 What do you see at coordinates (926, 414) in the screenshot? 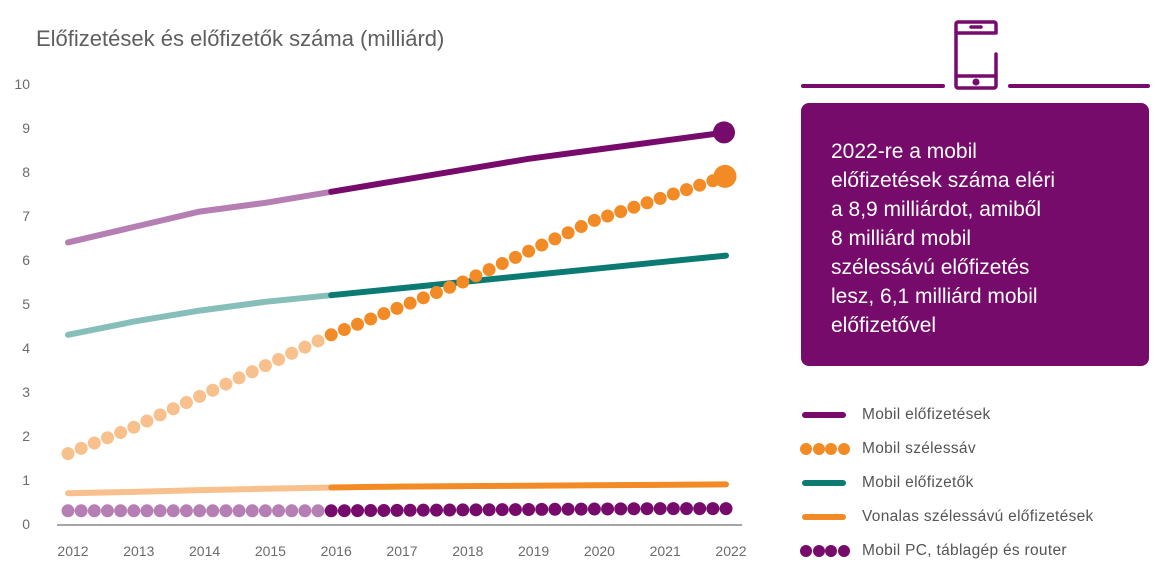
I see `legend-label: Mobil előfizetések` at bounding box center [926, 414].